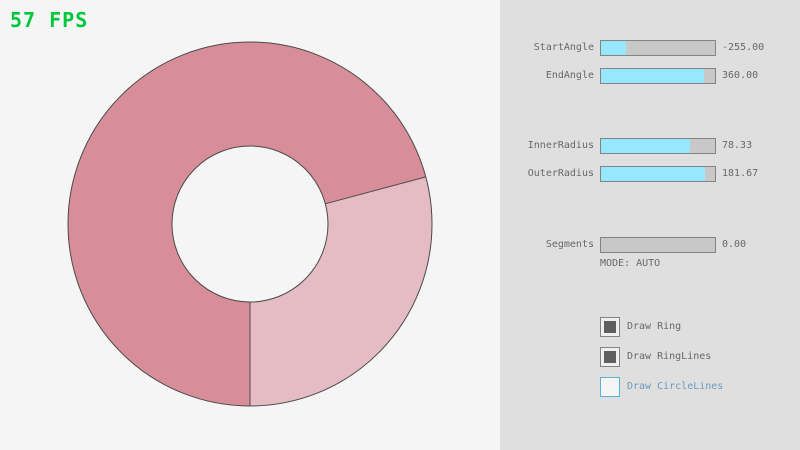 The width and height of the screenshot is (800, 450). I want to click on end-angle-slider, so click(658, 76).